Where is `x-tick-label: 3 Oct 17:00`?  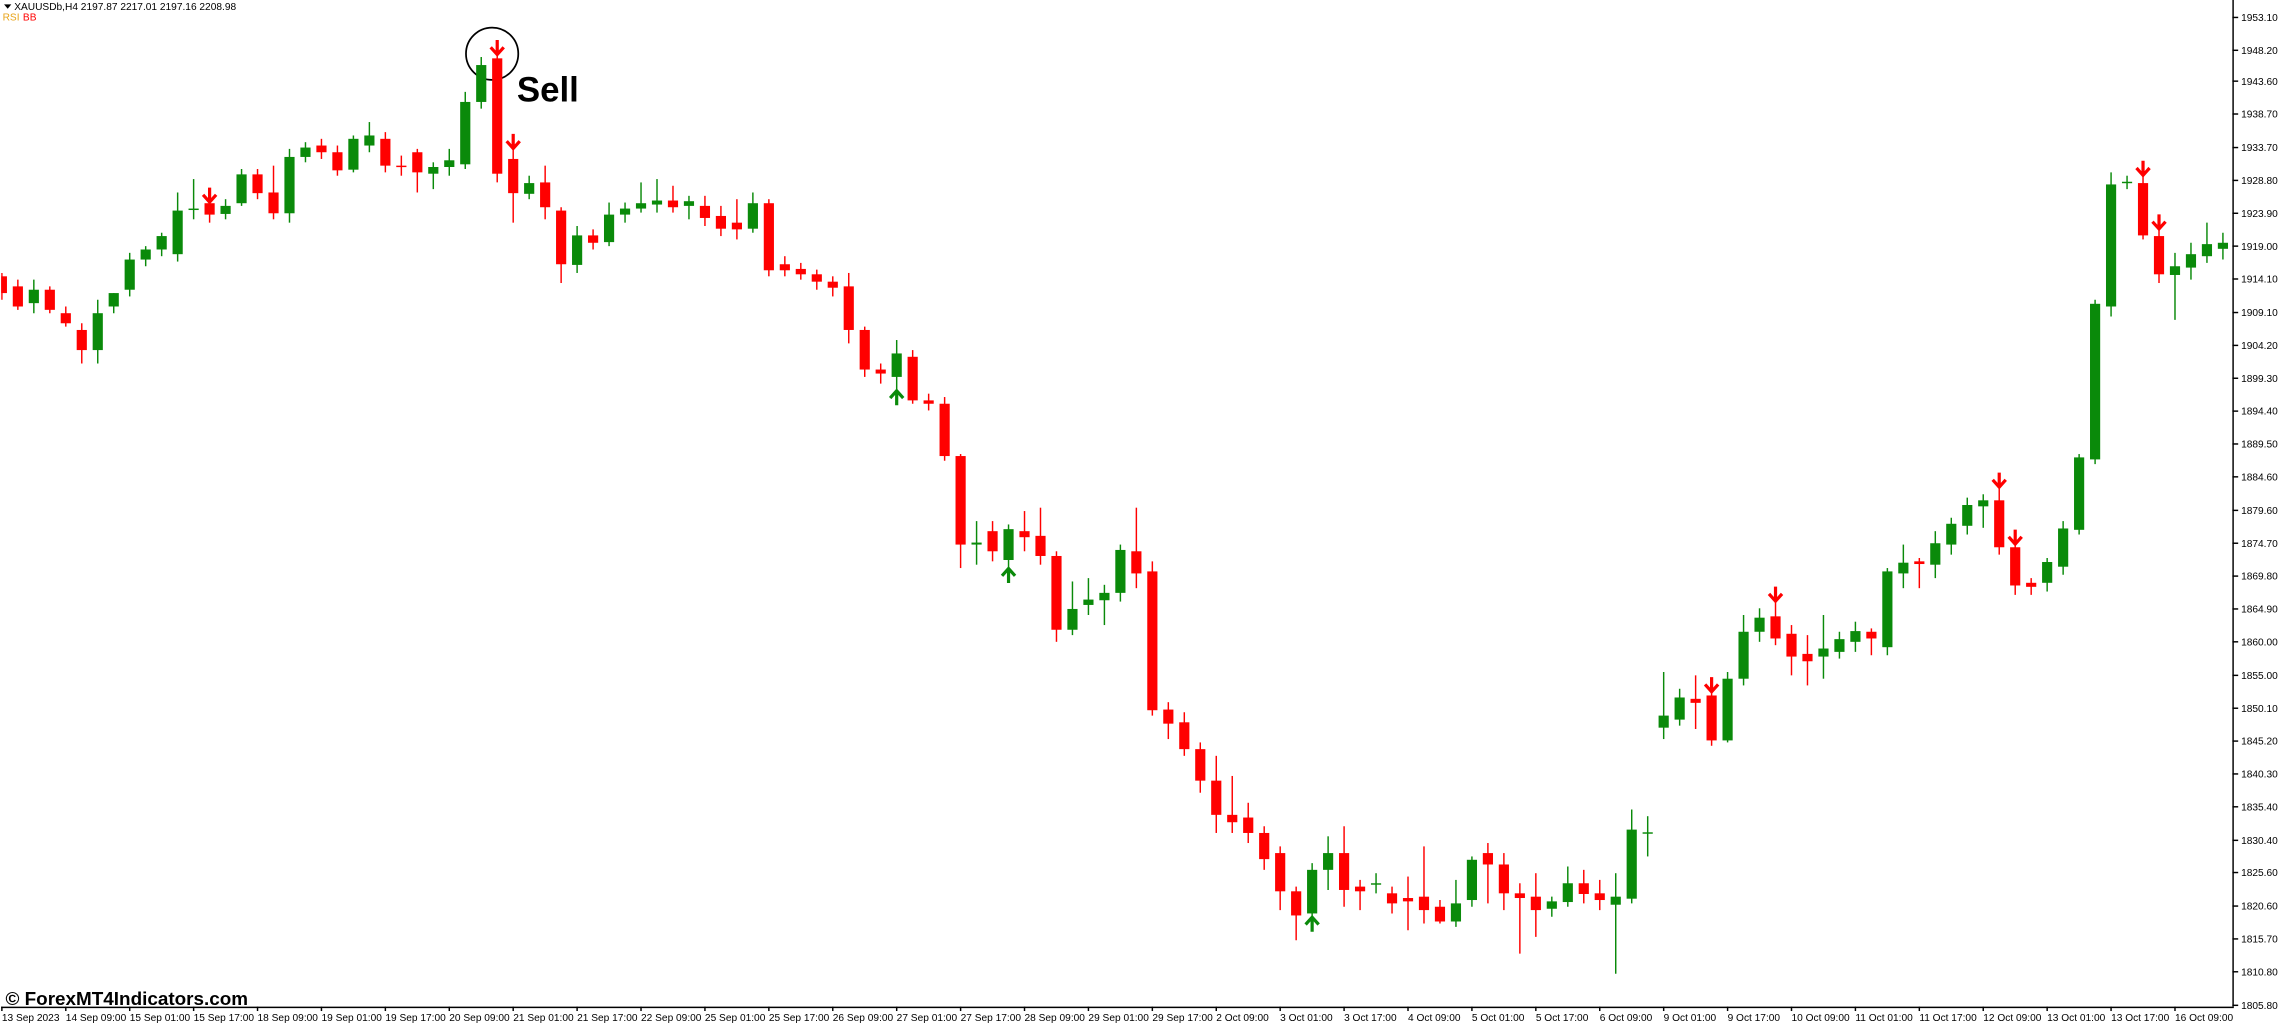 x-tick-label: 3 Oct 17:00 is located at coordinates (1370, 1018).